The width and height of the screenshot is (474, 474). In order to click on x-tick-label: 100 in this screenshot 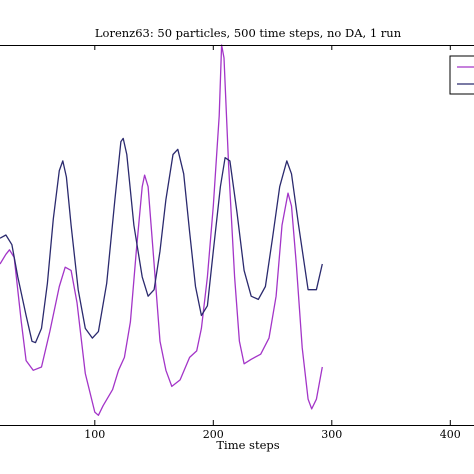, I will do `click(94, 434)`.